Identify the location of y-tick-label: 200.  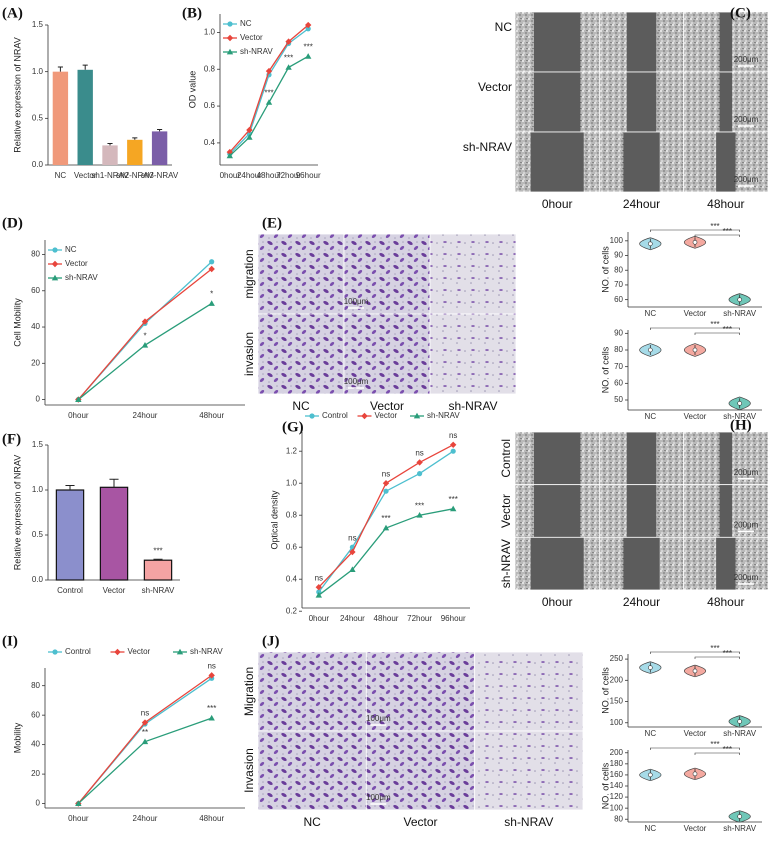
(617, 679).